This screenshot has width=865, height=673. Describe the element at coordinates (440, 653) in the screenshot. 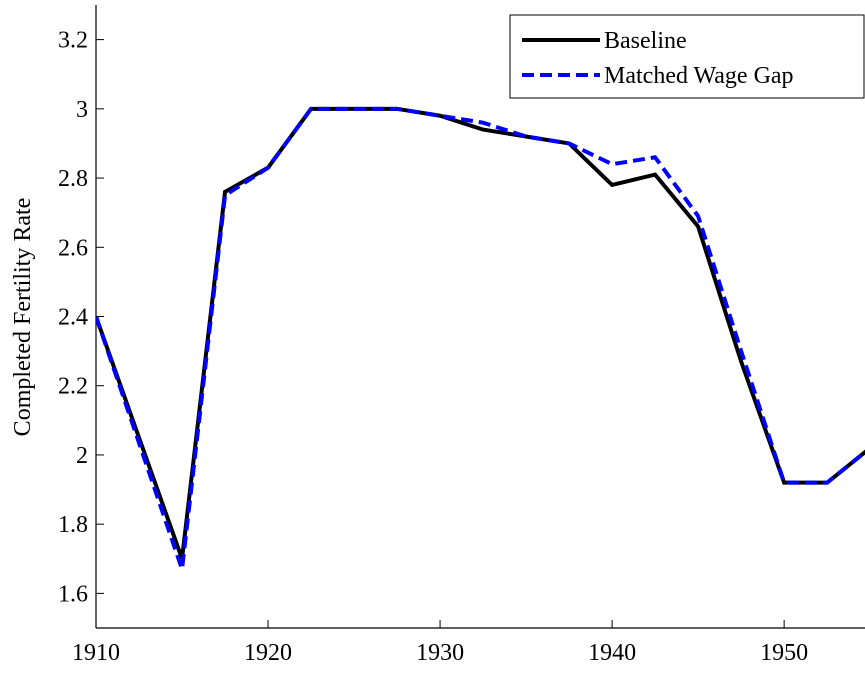

I see `x-tick-label: 1930` at that location.